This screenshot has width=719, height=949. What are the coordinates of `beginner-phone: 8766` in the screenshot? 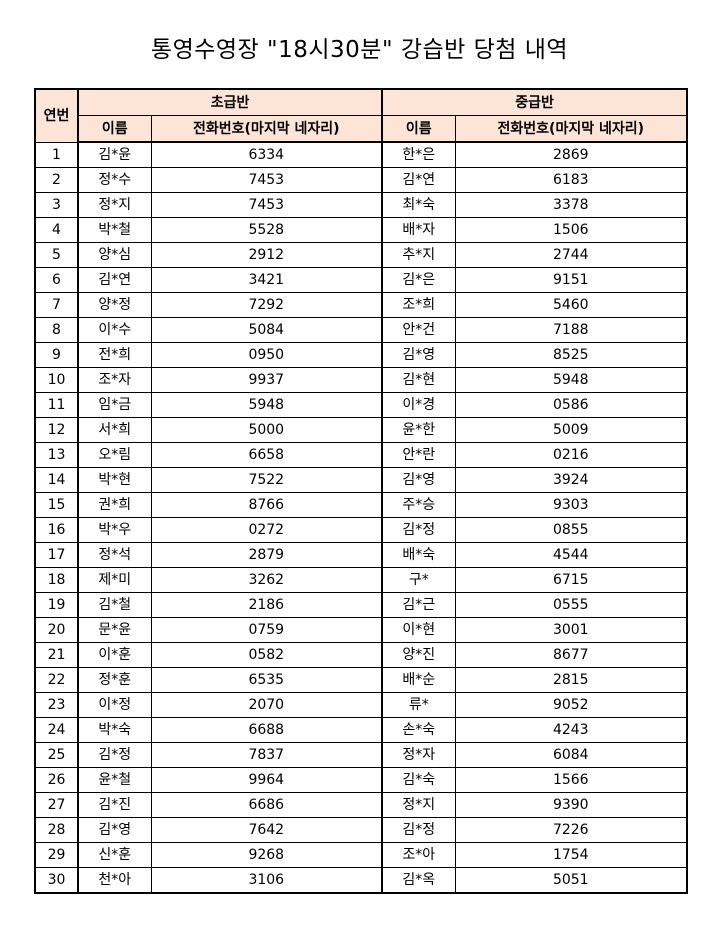 It's located at (267, 505).